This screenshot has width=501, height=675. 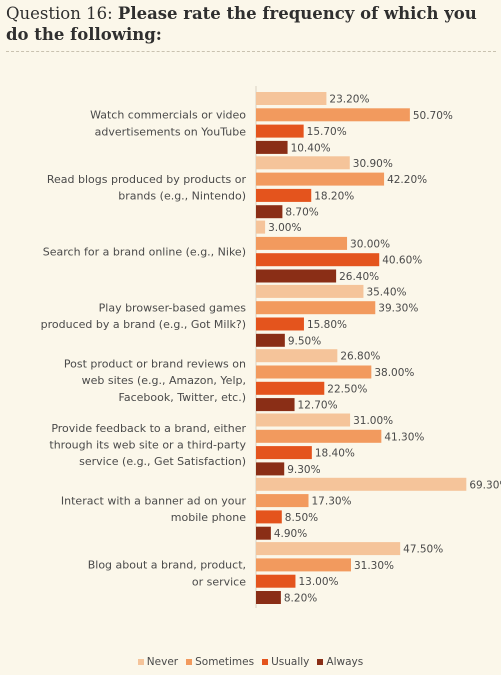 I want to click on category-label-line: or service, so click(x=219, y=581).